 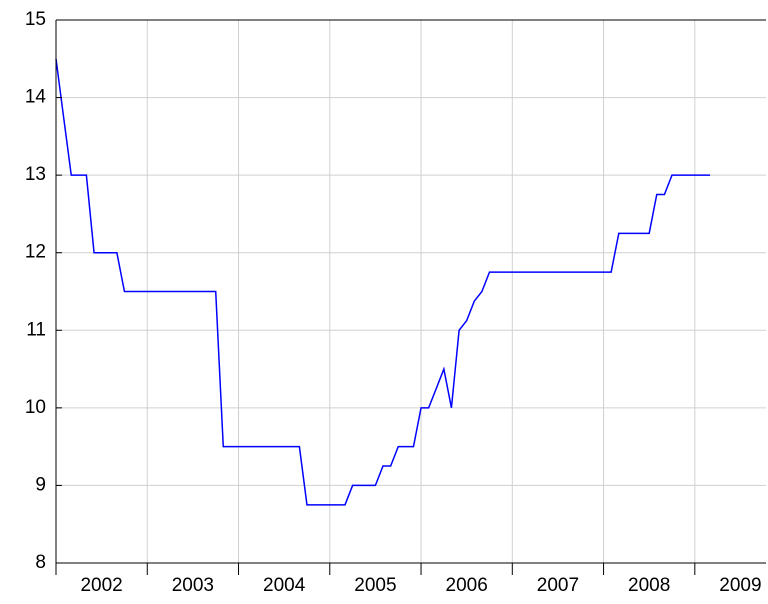 What do you see at coordinates (36, 329) in the screenshot?
I see `y-tick-label: 11` at bounding box center [36, 329].